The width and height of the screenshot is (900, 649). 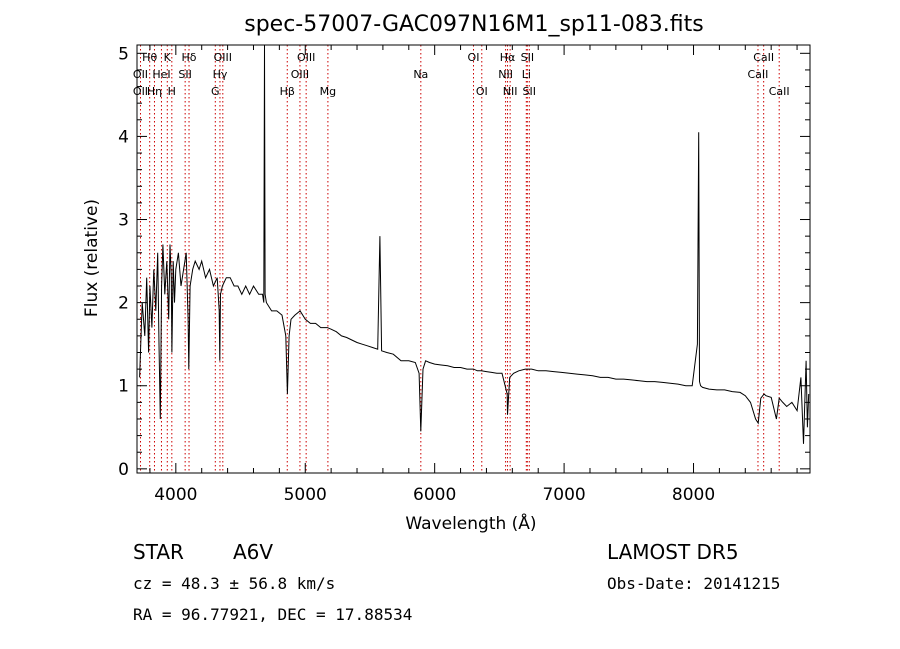 I want to click on chart-title: spec-57007-GAC097N16M1_sp11-083.fits, so click(x=474, y=24).